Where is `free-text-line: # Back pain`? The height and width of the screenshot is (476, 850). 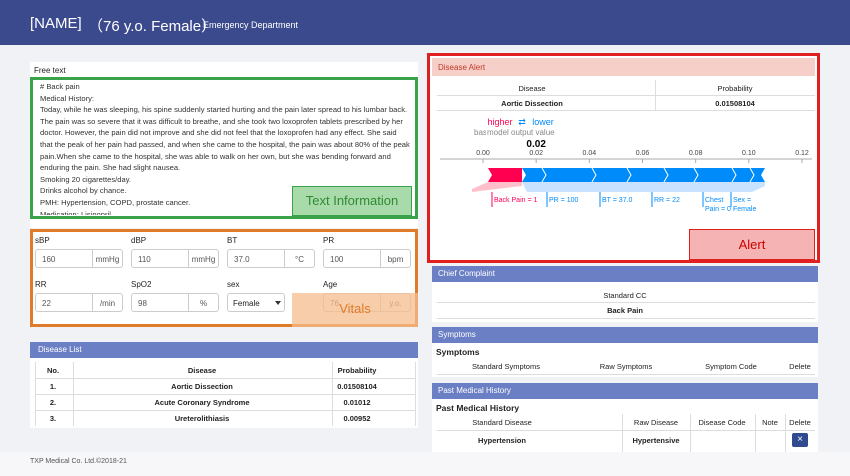
free-text-line: # Back pain is located at coordinates (60, 86).